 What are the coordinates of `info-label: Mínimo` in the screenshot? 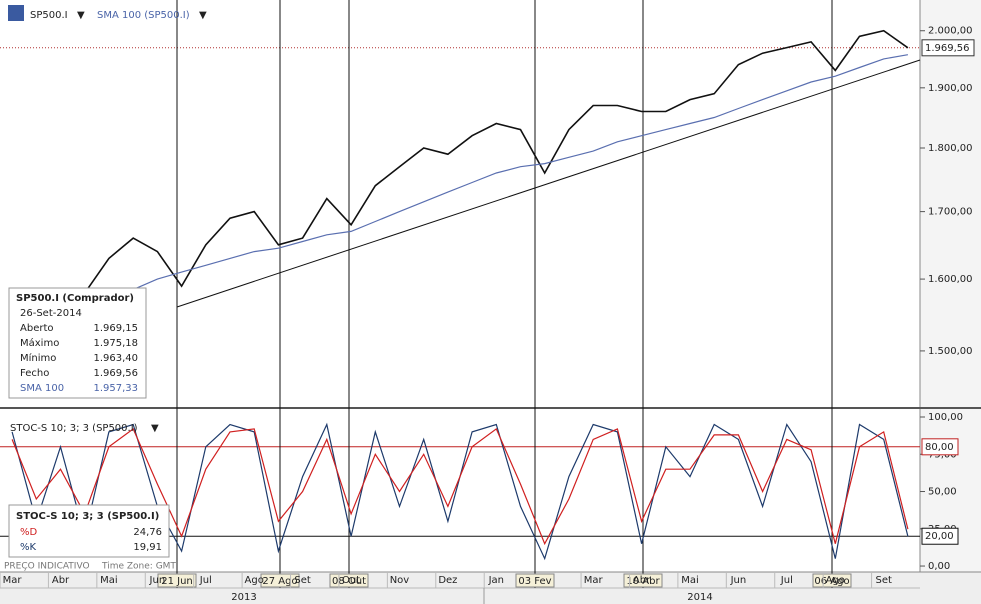 It's located at (38, 358).